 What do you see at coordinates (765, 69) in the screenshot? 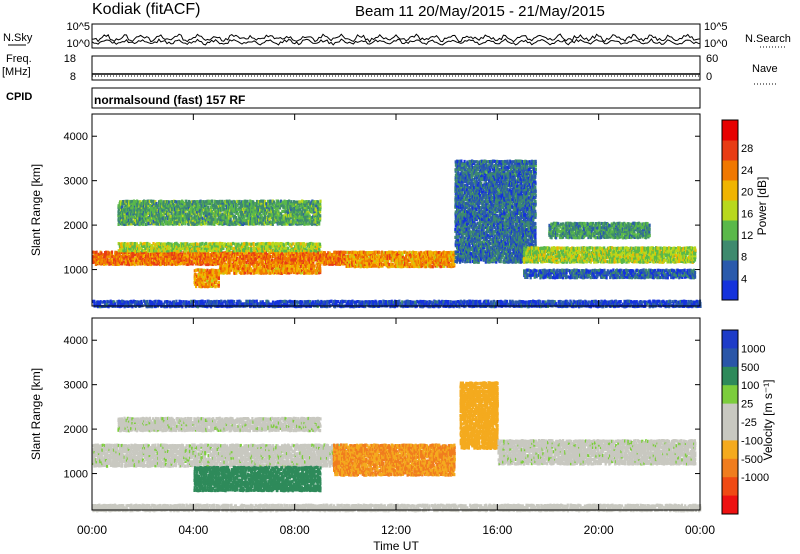
I see `freq-right-label: Nave` at bounding box center [765, 69].